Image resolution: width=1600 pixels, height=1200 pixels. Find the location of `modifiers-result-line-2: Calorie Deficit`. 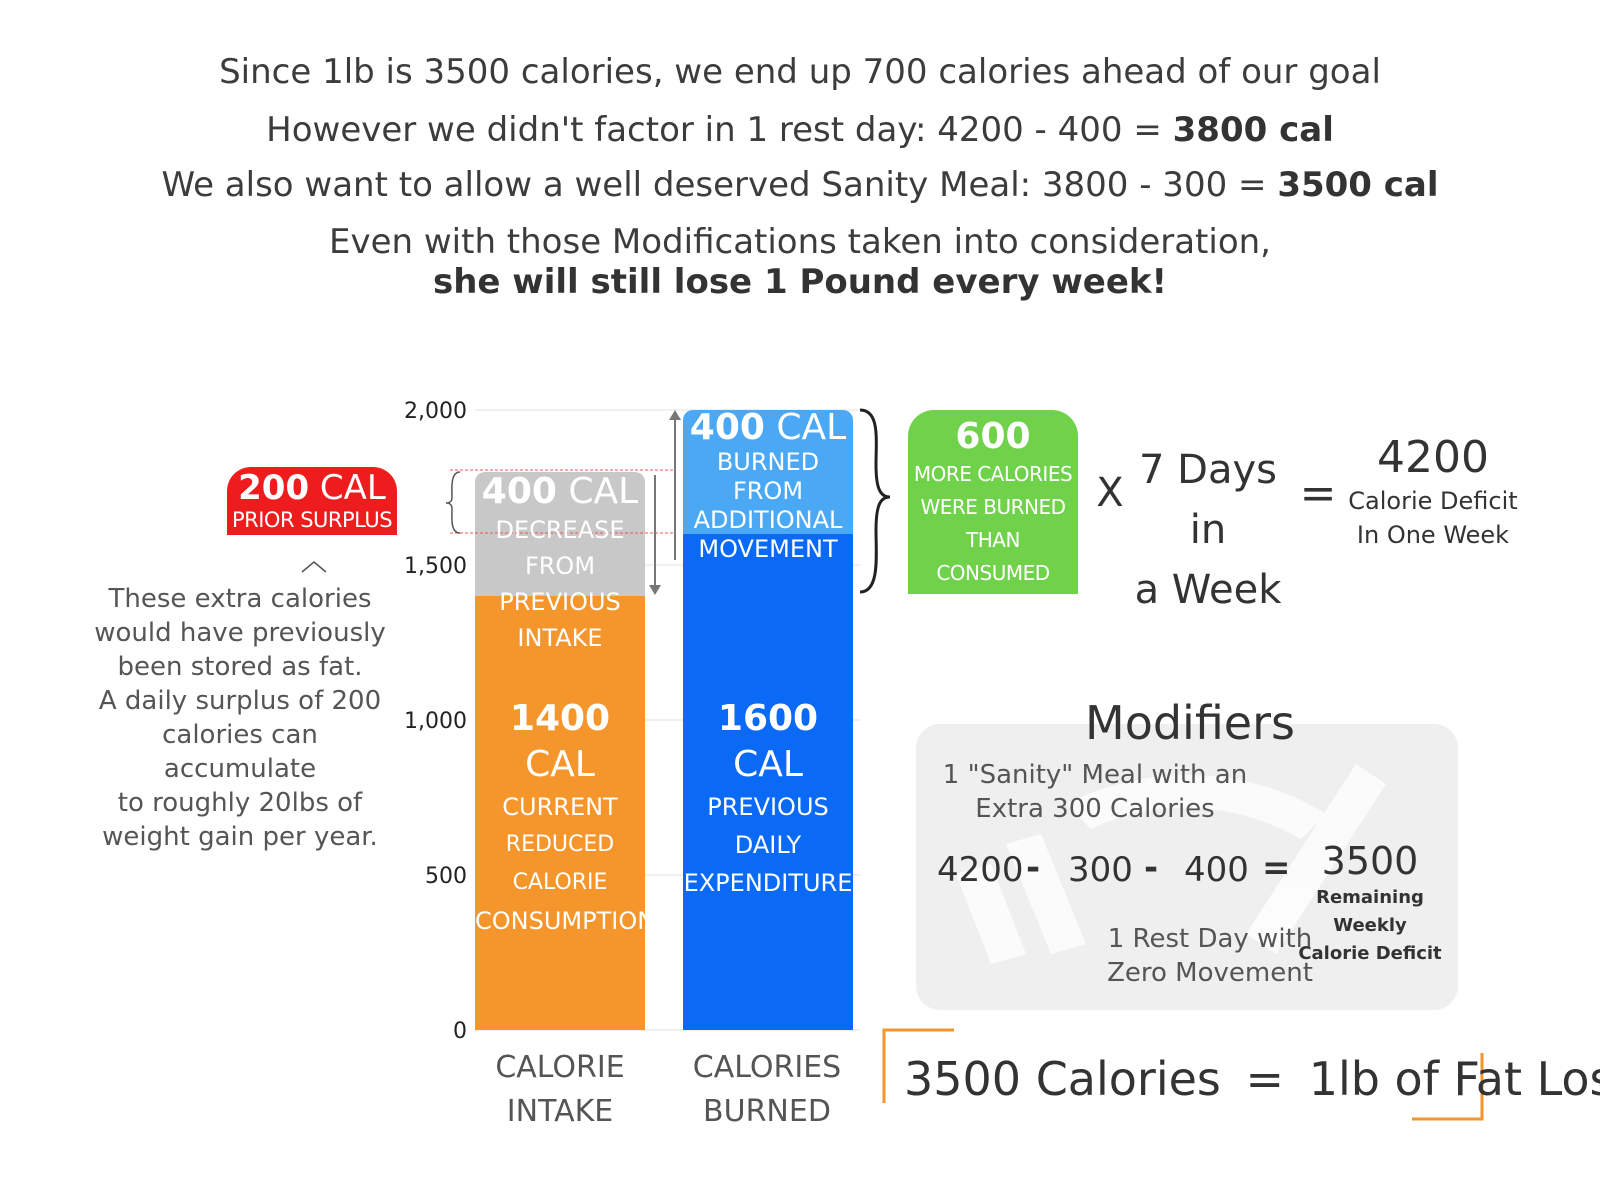

modifiers-result-line-2: Calorie Deficit is located at coordinates (1370, 953).